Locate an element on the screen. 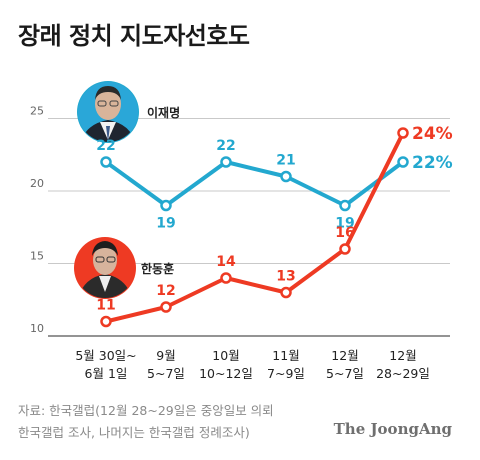 This screenshot has width=480, height=460. data-label: 16 is located at coordinates (344, 233).